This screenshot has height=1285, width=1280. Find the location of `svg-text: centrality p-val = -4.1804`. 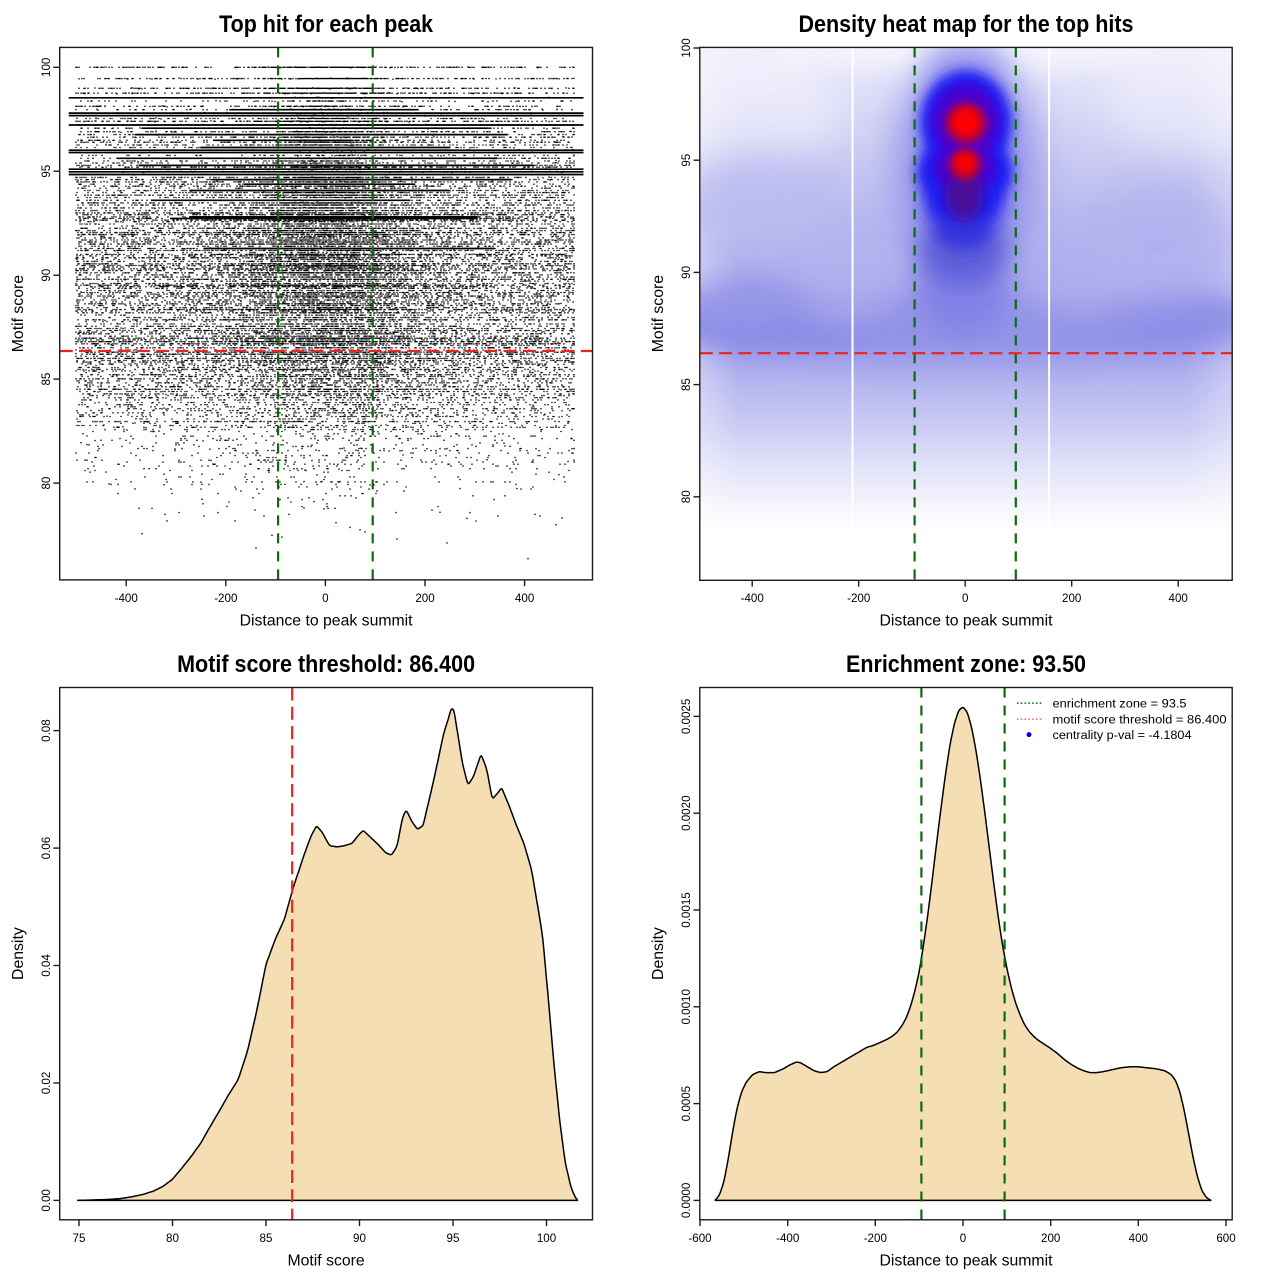

svg-text: centrality p-val = -4.1804 is located at coordinates (1122, 735).